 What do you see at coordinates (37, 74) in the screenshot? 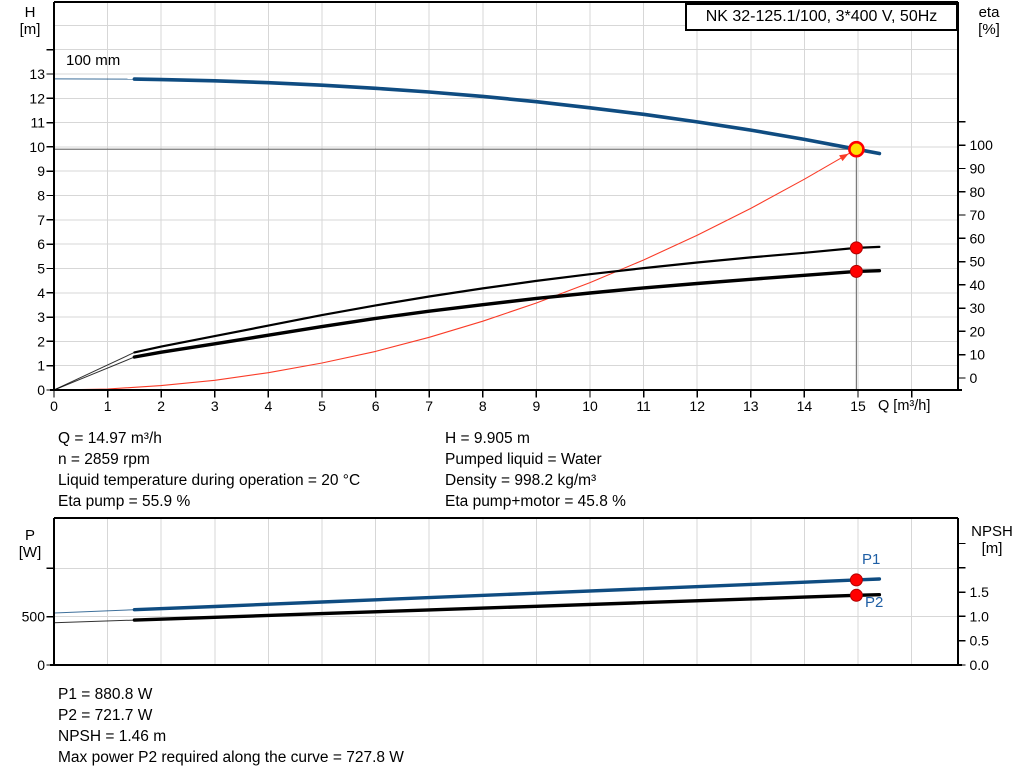
I see `h-tick-label: 13` at bounding box center [37, 74].